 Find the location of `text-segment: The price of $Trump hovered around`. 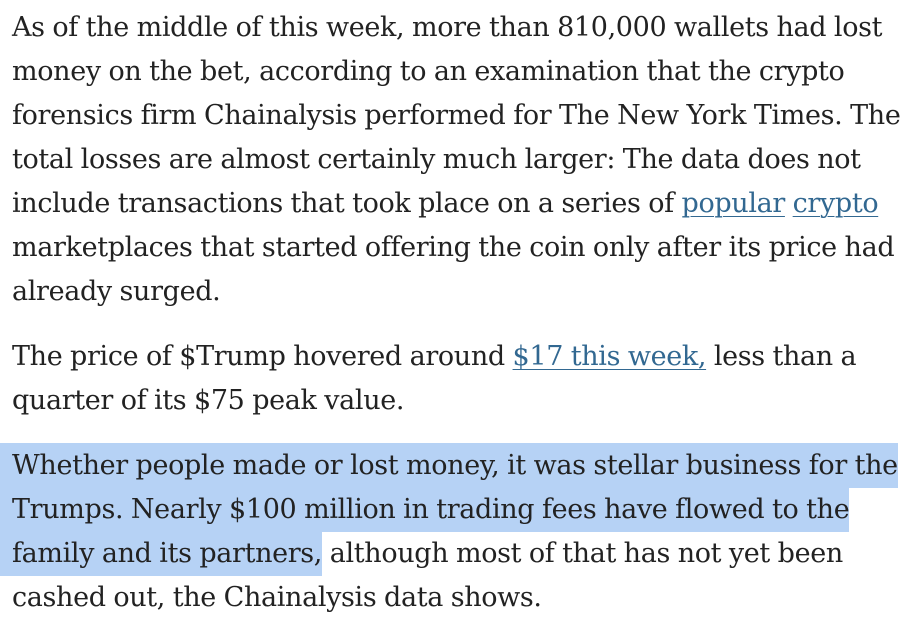

text-segment: The price of $Trump hovered around is located at coordinates (262, 356).